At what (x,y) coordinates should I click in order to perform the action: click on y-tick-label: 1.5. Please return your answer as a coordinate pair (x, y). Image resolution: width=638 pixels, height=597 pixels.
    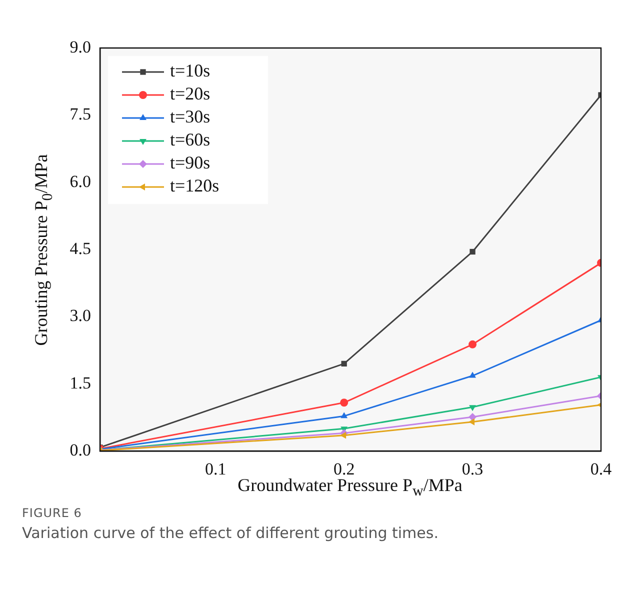
    Looking at the image, I should click on (80, 382).